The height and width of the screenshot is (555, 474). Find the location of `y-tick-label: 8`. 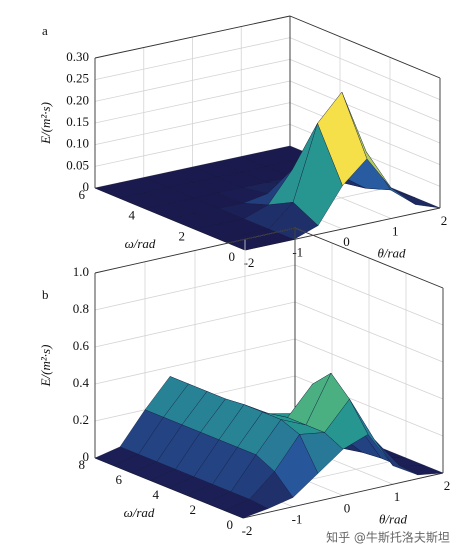

y-tick-label: 8 is located at coordinates (82, 464).